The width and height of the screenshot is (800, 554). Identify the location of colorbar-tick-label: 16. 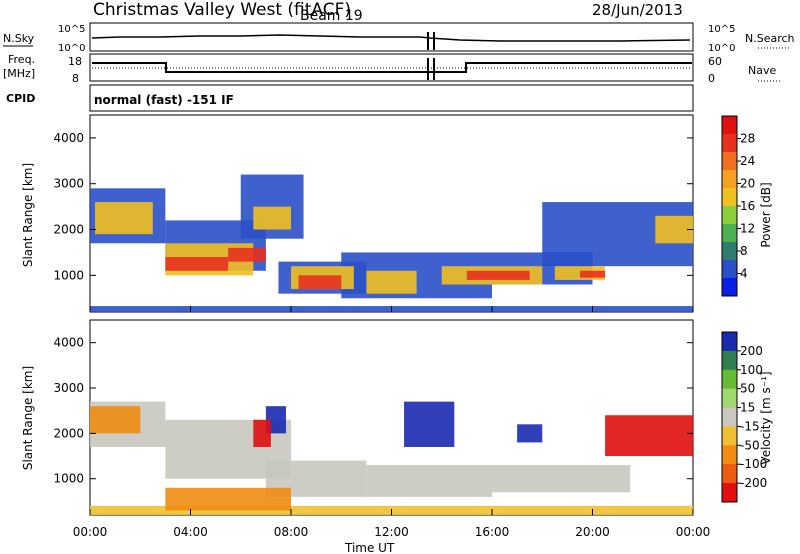
(747, 206).